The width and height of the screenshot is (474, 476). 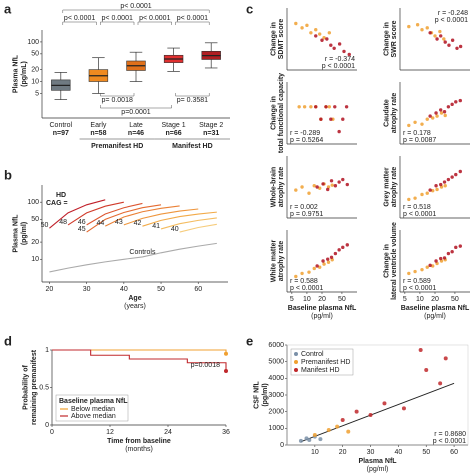 I want to click on p-value: p=0.0001, so click(x=135, y=112).